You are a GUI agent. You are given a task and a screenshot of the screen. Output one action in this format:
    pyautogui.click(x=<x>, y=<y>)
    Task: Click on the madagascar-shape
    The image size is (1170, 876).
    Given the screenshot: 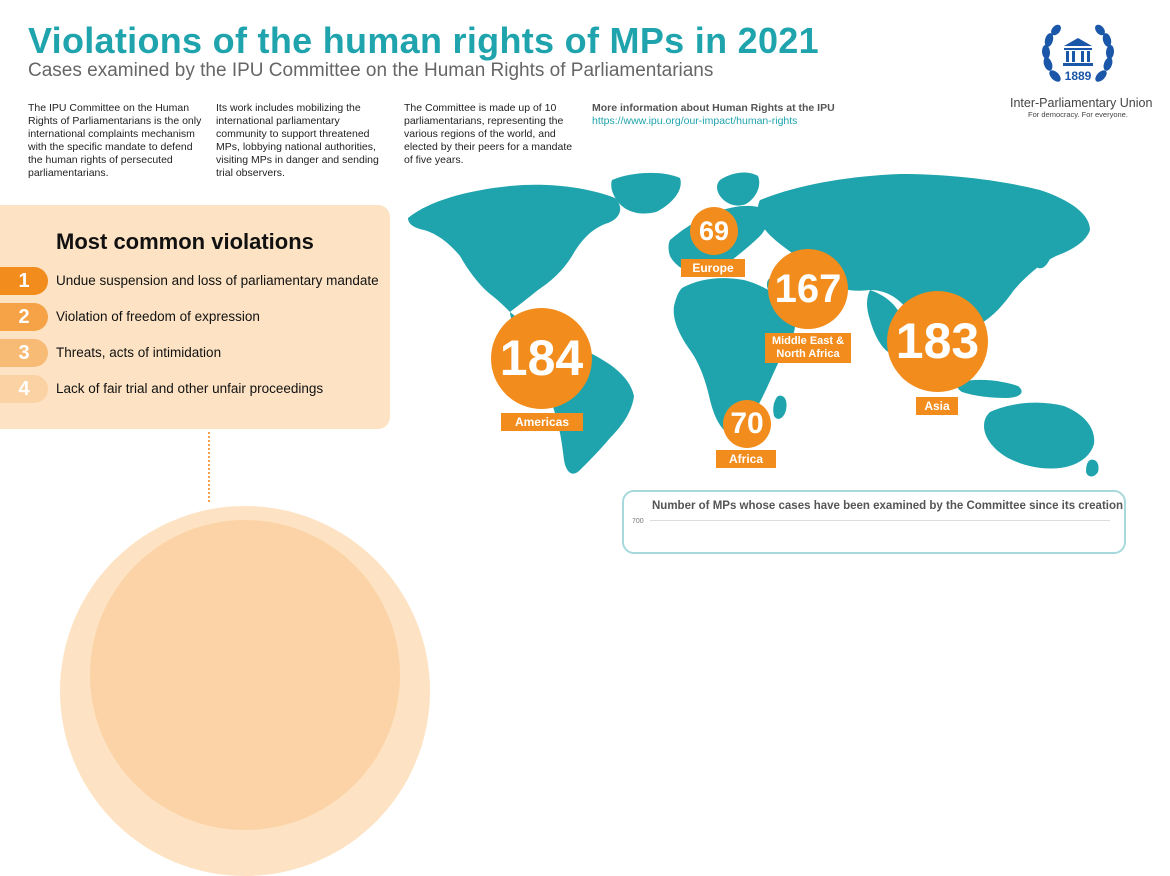 What is the action you would take?
    pyautogui.click(x=780, y=407)
    